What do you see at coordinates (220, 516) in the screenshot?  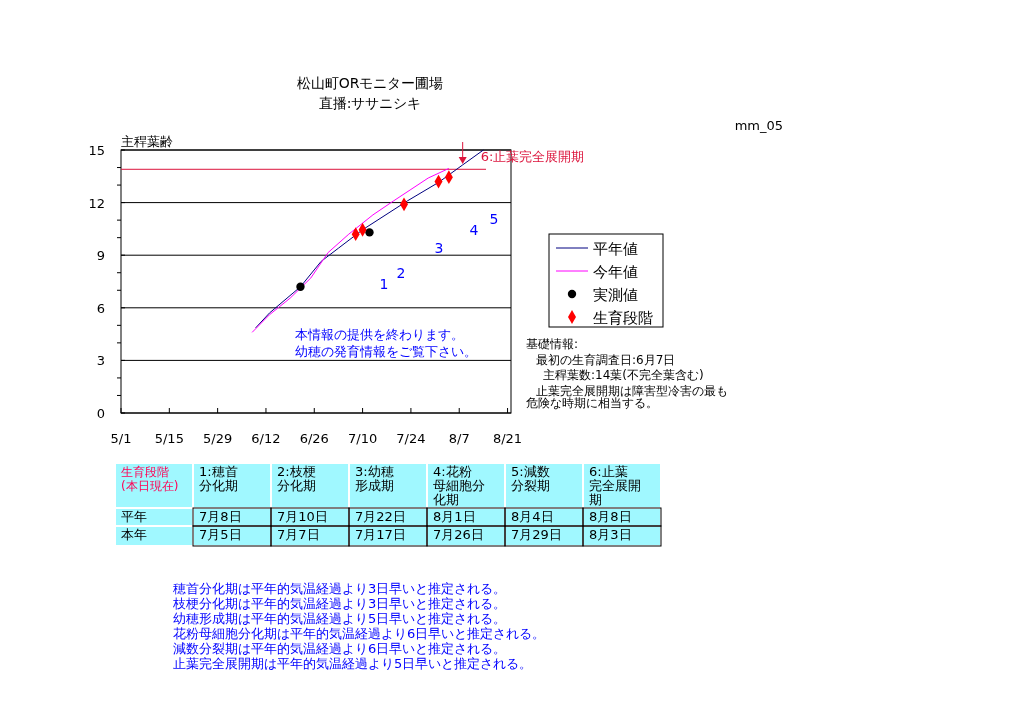 I see `text: 7月8日` at bounding box center [220, 516].